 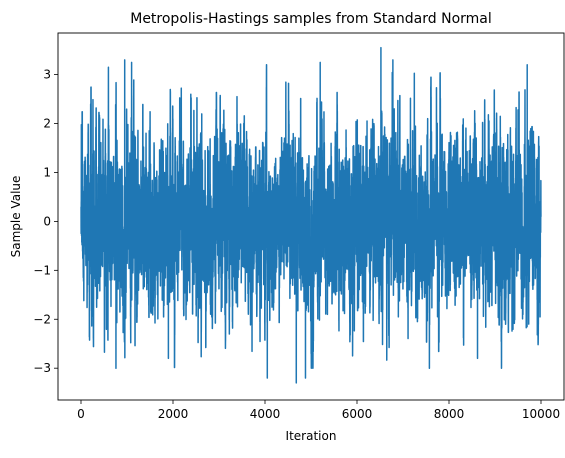 I want to click on y-axis-ticks: −3 −2 −1 0 1 2 3, so click(x=45, y=221).